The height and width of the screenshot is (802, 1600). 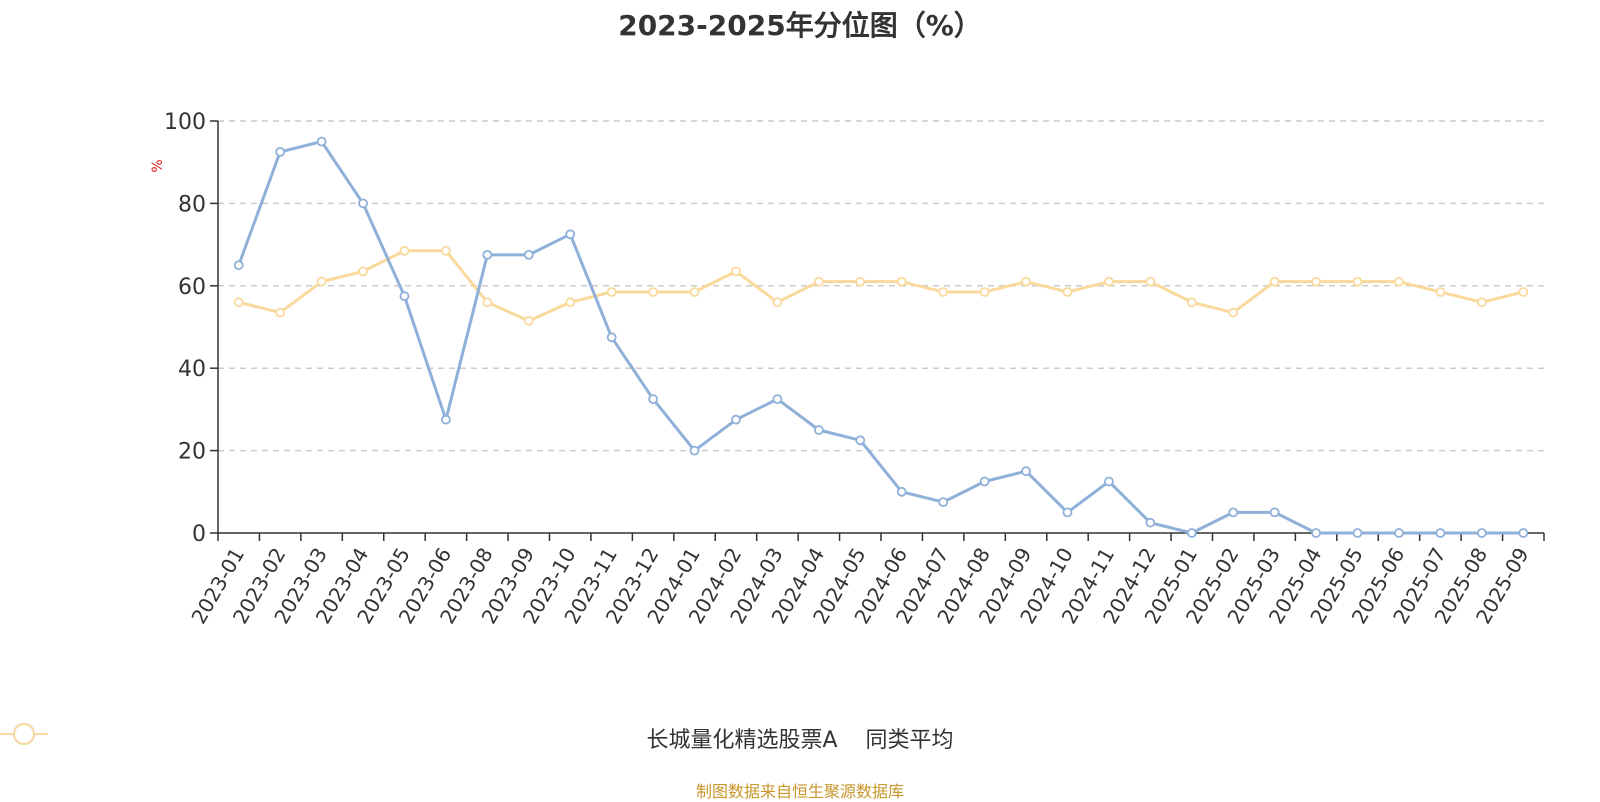 I want to click on legend-label-series-a: 长城量化精选股票A, so click(x=742, y=740).